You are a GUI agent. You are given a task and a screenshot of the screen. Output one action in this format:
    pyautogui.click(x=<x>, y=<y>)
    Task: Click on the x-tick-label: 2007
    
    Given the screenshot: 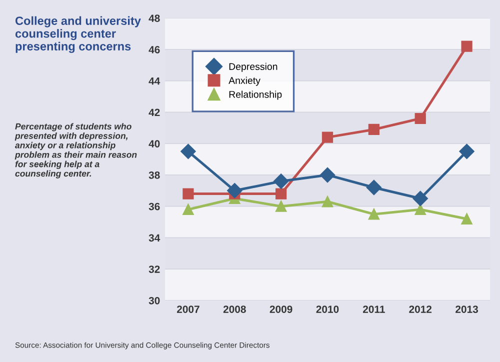 What is the action you would take?
    pyautogui.click(x=188, y=309)
    